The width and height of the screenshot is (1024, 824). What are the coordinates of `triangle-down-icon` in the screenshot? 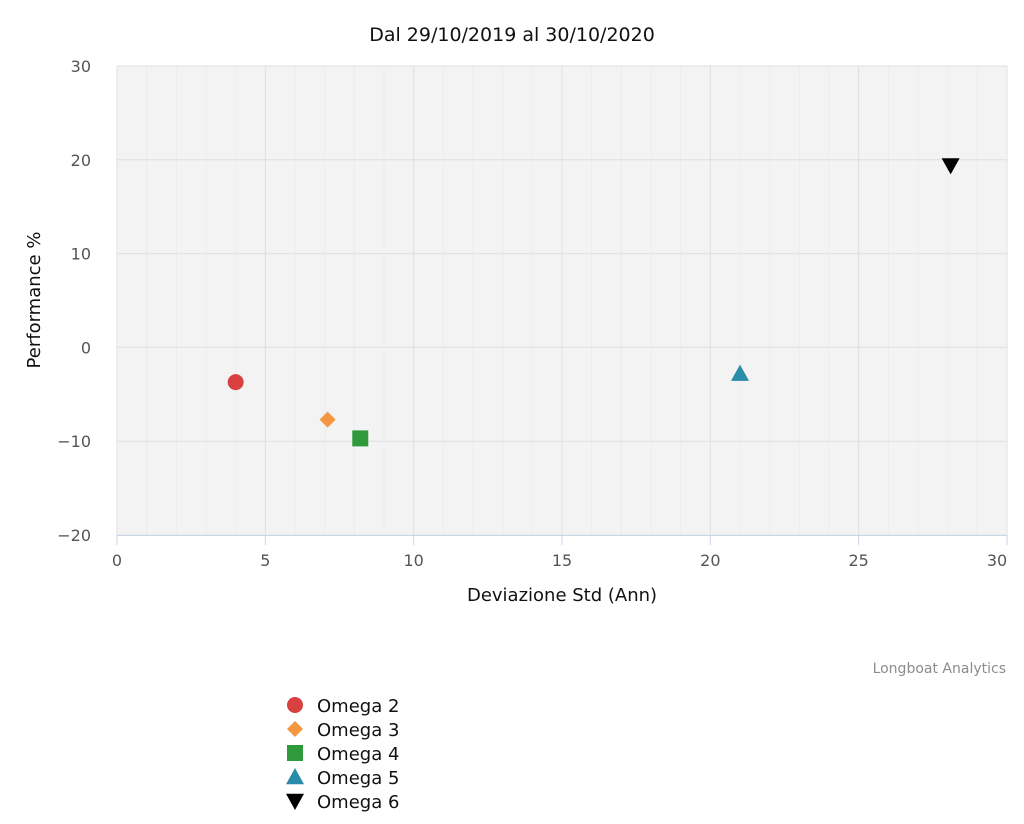 It's located at (295, 801).